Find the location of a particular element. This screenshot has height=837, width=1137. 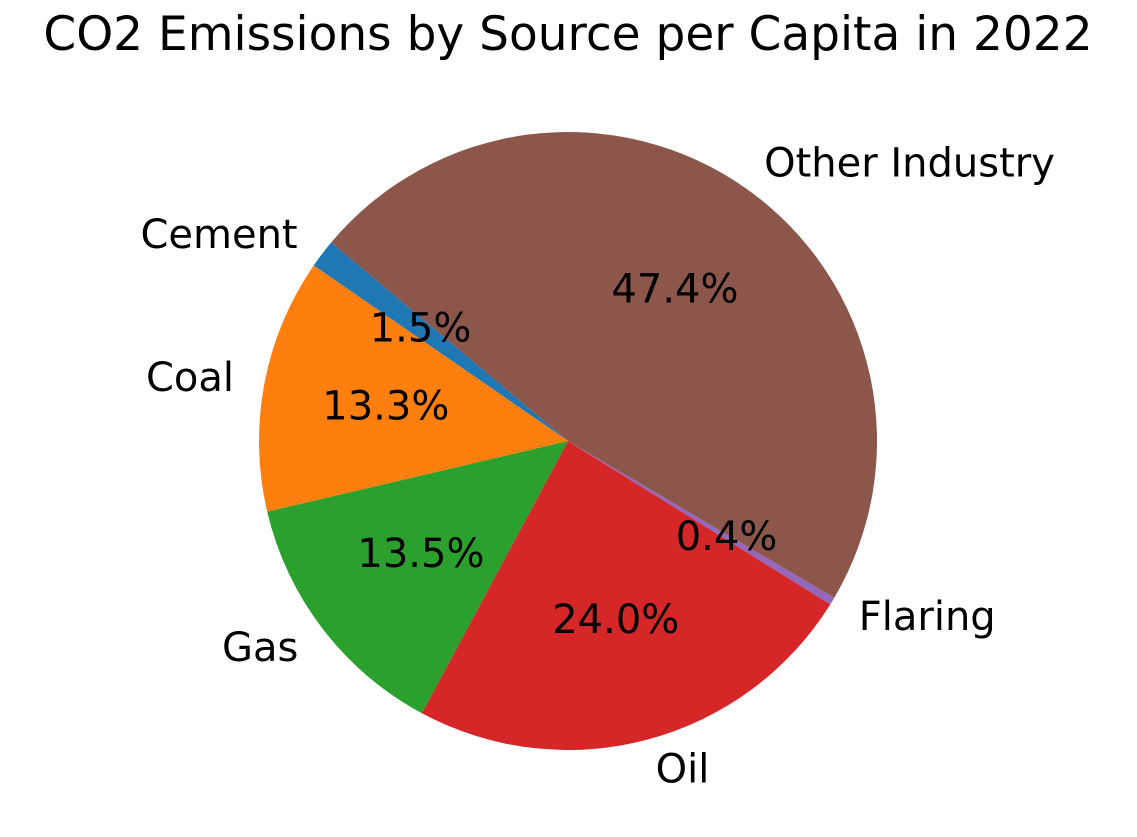

percent-label: 13.3% is located at coordinates (385, 407).